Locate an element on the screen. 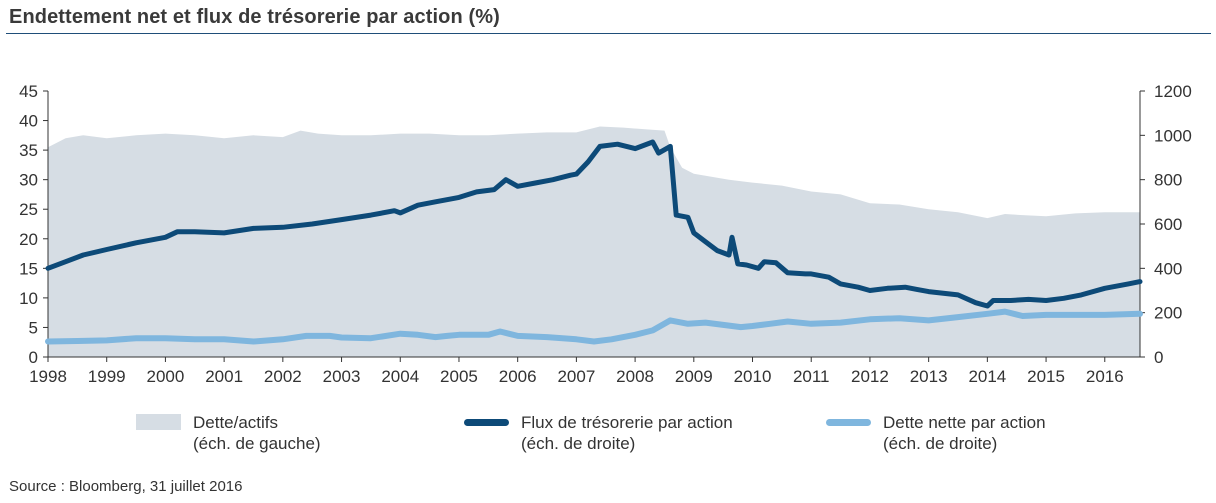 This screenshot has height=503, width=1216. y-right-tick-label: 1000 is located at coordinates (1173, 135).